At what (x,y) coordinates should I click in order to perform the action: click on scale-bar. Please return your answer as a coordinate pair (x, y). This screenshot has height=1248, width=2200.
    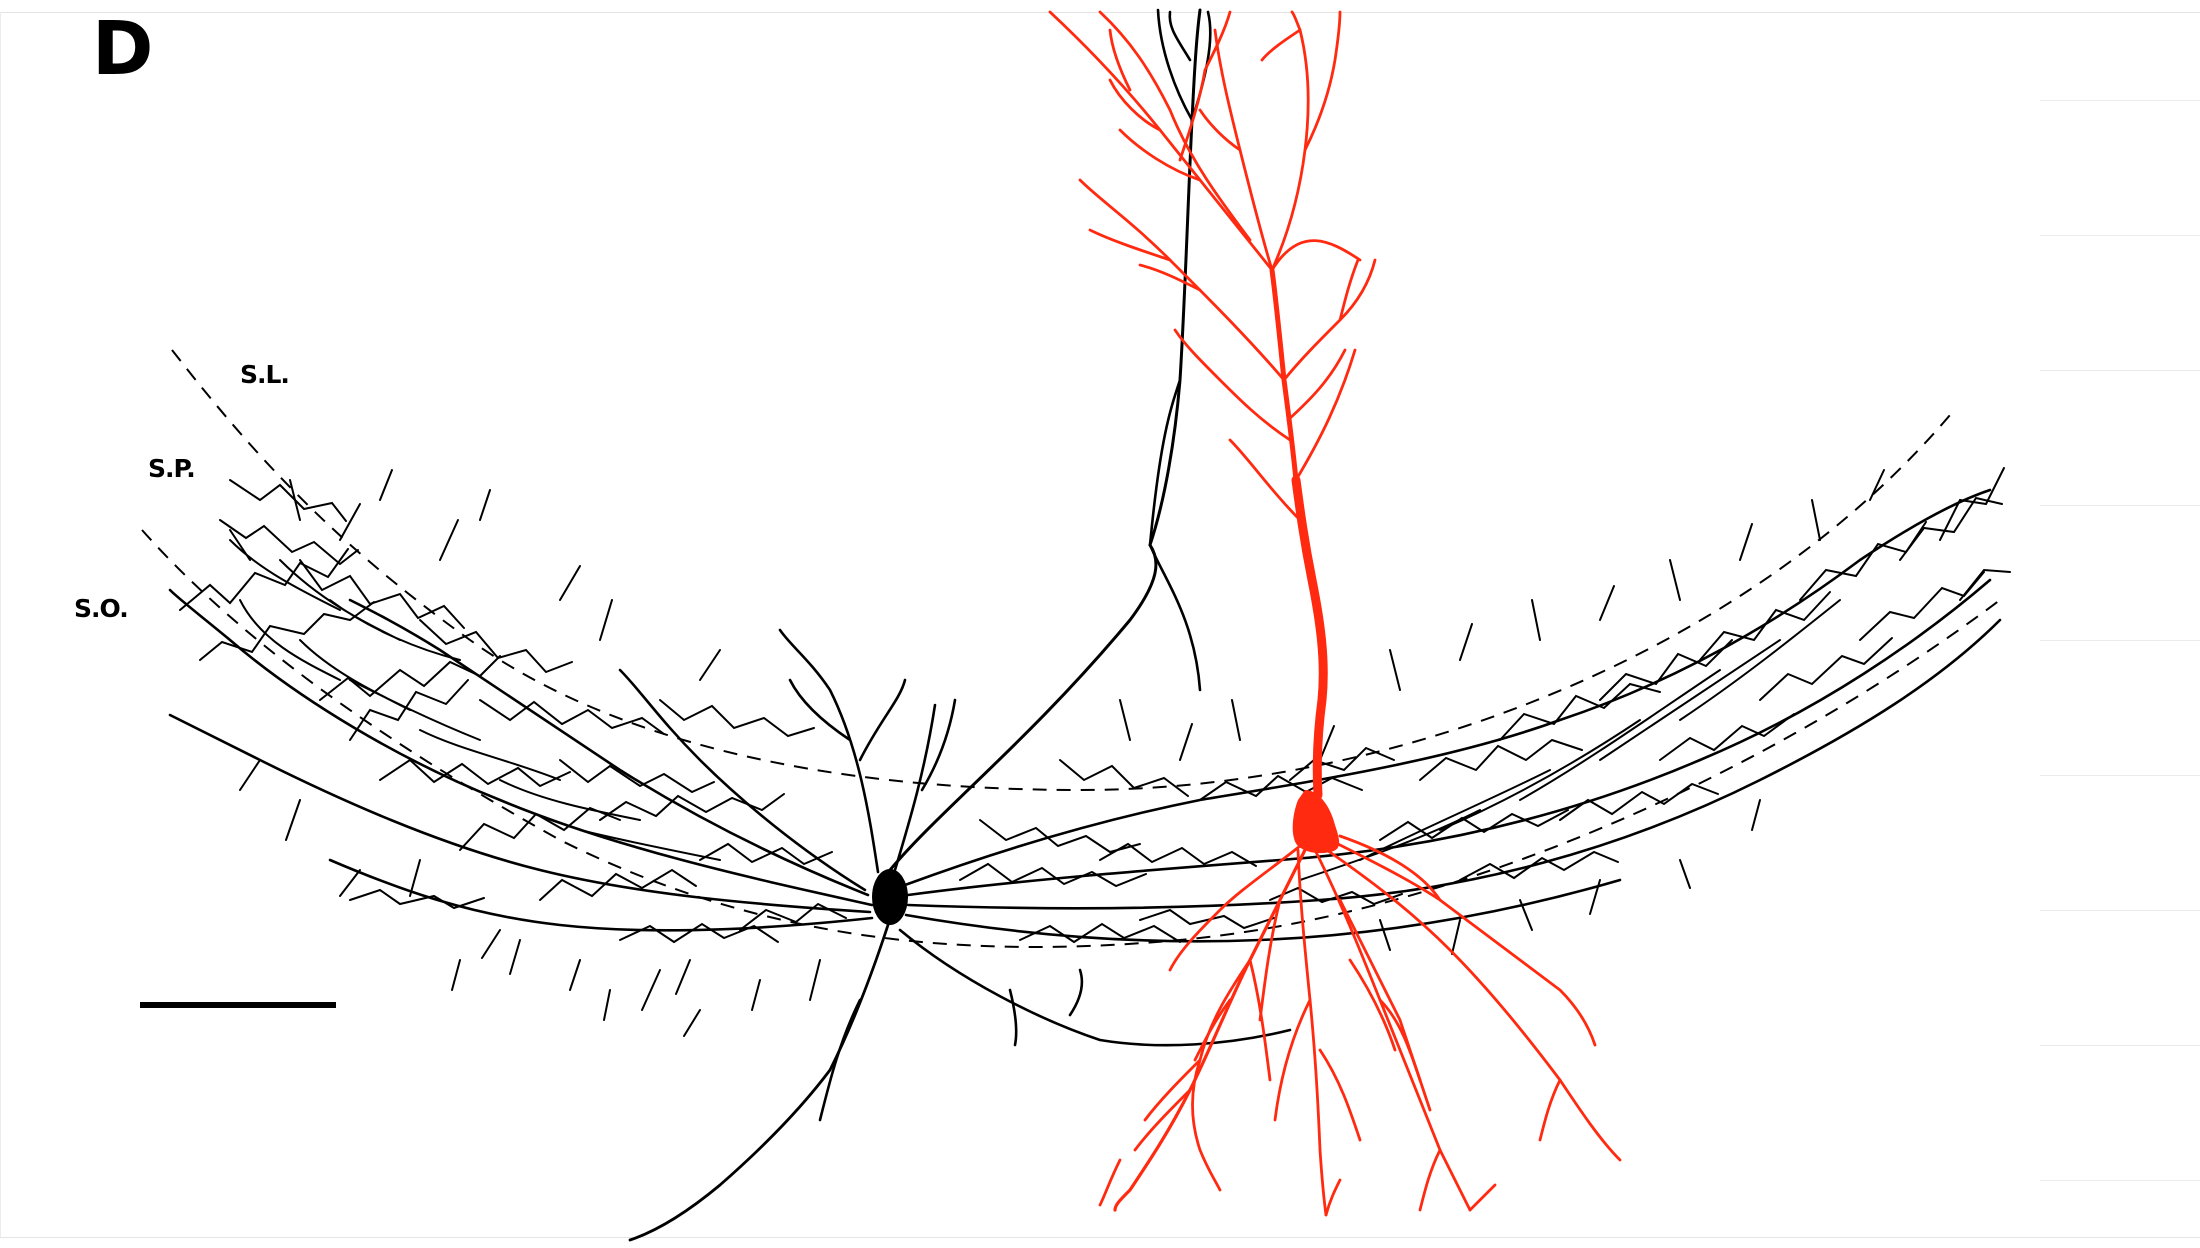
    Looking at the image, I should click on (238, 1005).